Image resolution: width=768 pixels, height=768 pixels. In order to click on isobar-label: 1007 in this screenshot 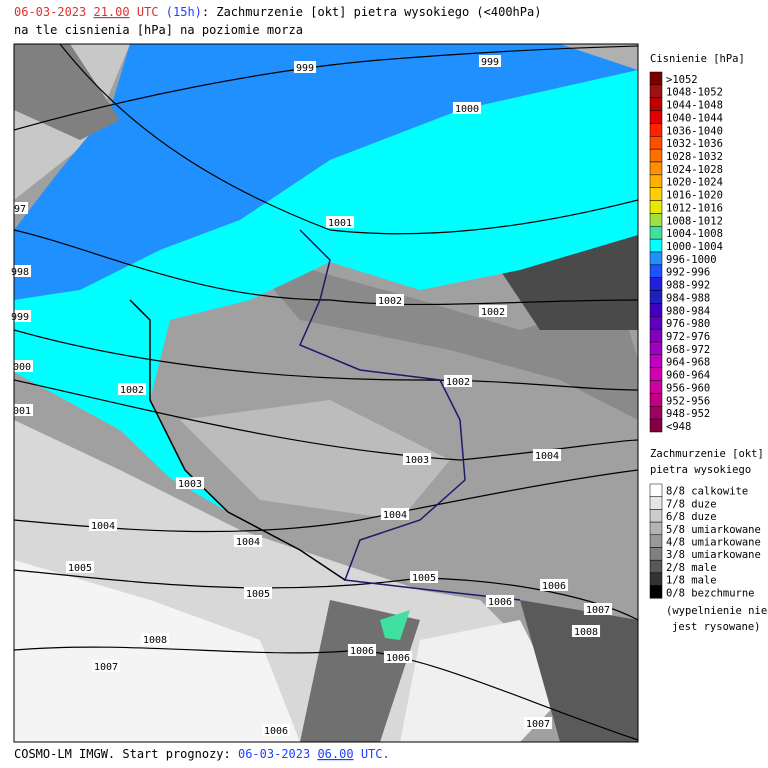, I will do `click(538, 723)`.